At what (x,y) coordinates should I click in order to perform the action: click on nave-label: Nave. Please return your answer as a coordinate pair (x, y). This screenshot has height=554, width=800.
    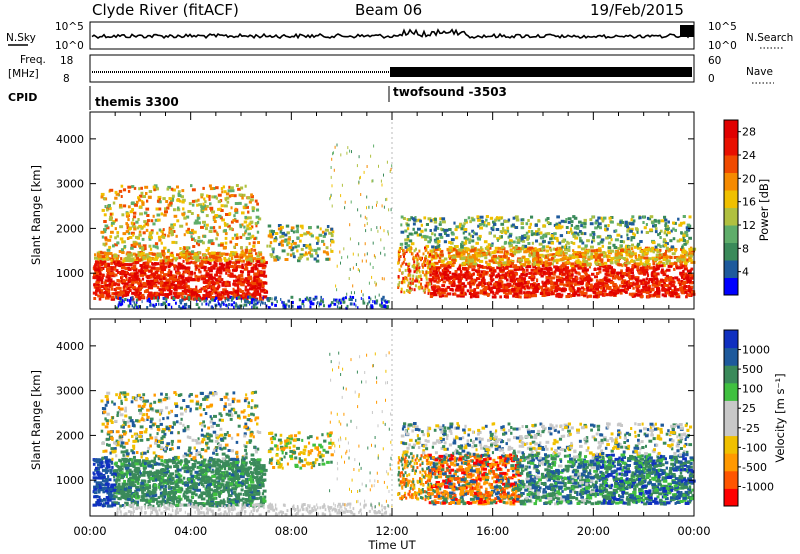
    Looking at the image, I should click on (759, 72).